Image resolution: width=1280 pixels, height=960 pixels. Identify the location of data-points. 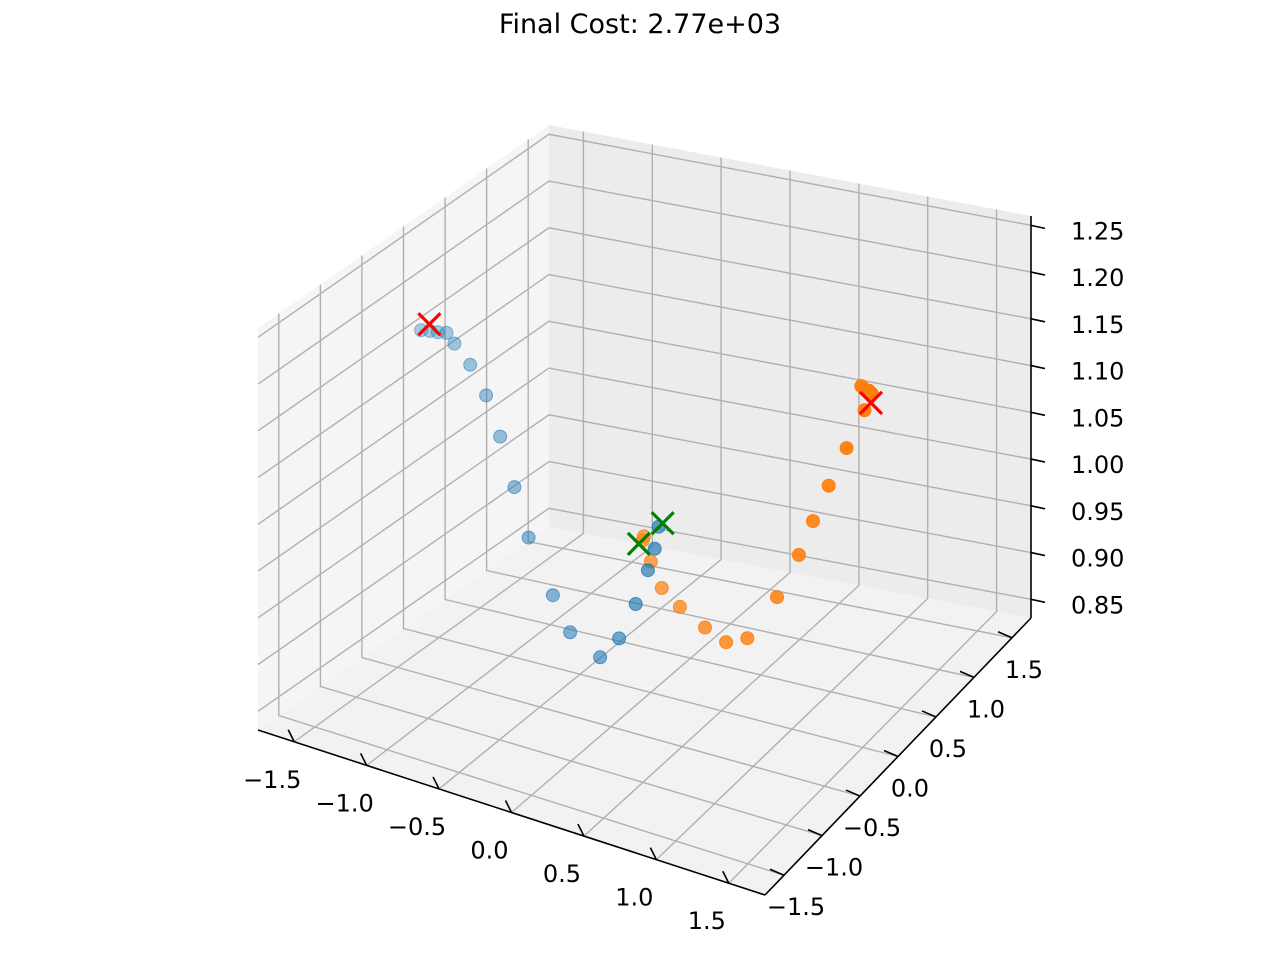
(649, 488).